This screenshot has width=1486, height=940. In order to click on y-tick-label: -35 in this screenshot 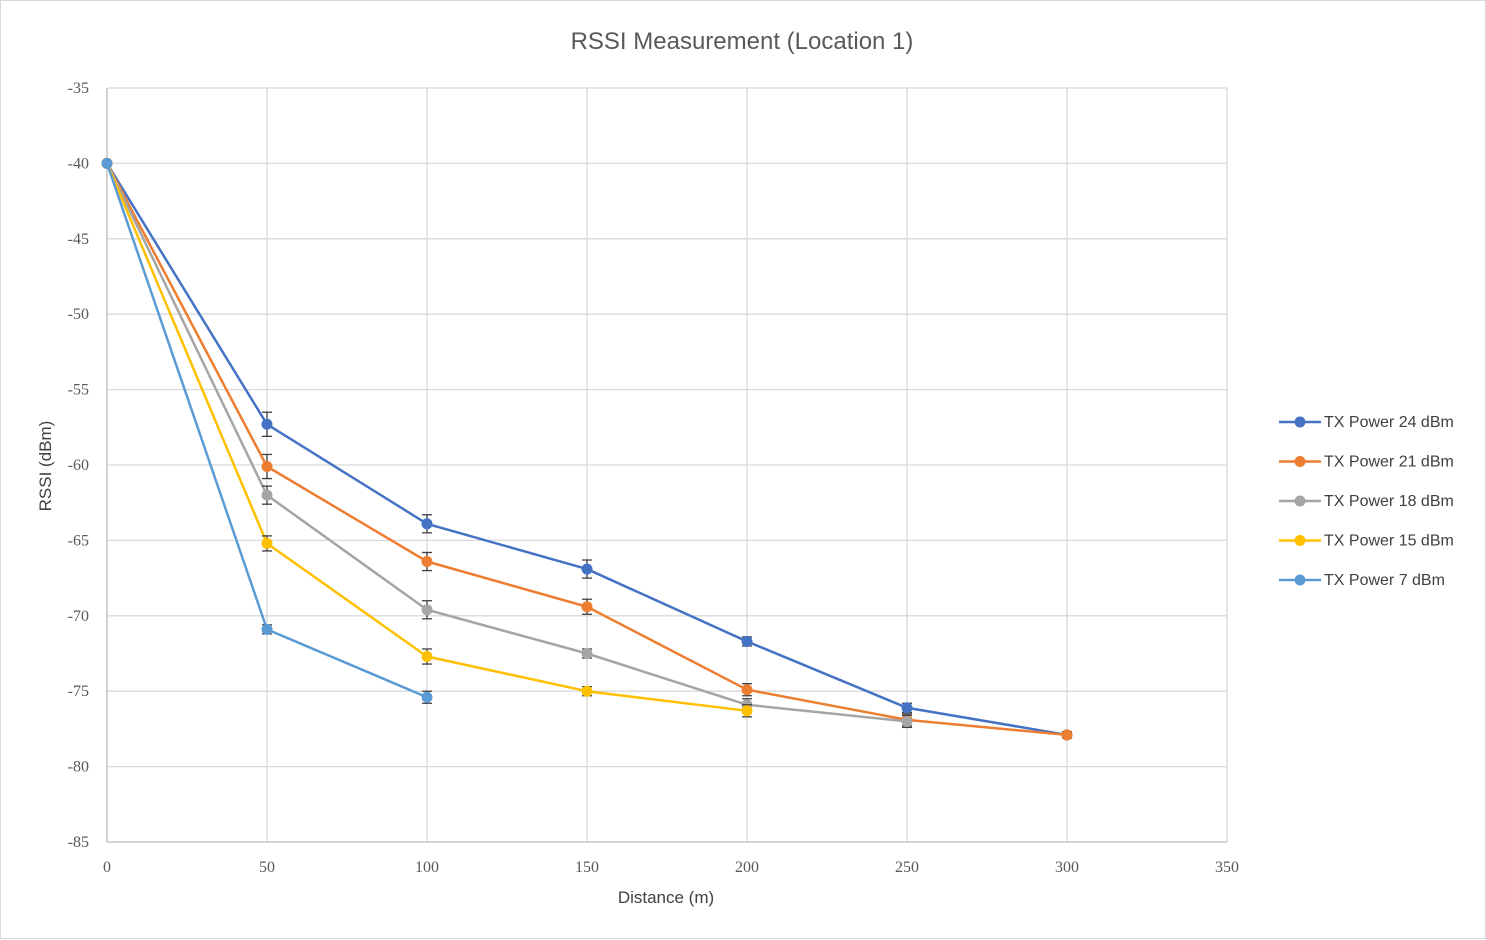, I will do `click(78, 88)`.